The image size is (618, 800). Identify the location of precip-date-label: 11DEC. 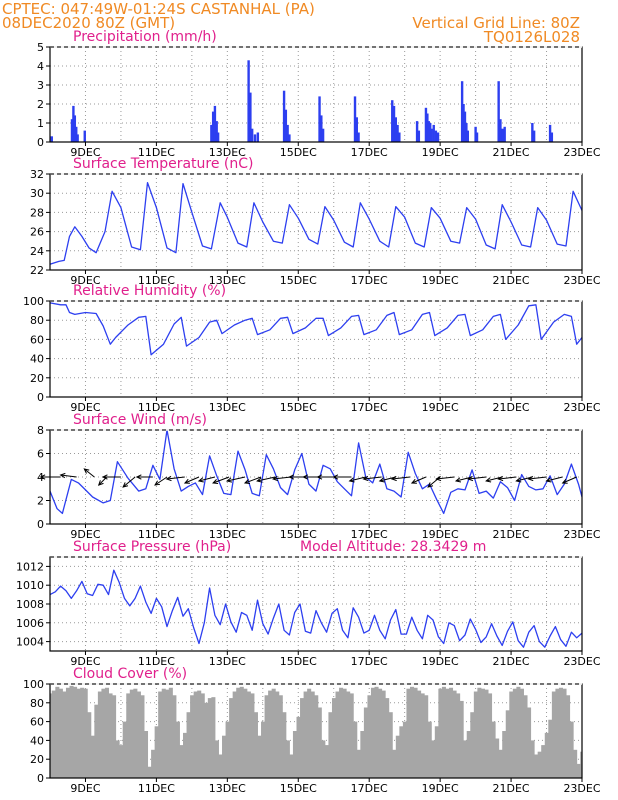
(156, 152).